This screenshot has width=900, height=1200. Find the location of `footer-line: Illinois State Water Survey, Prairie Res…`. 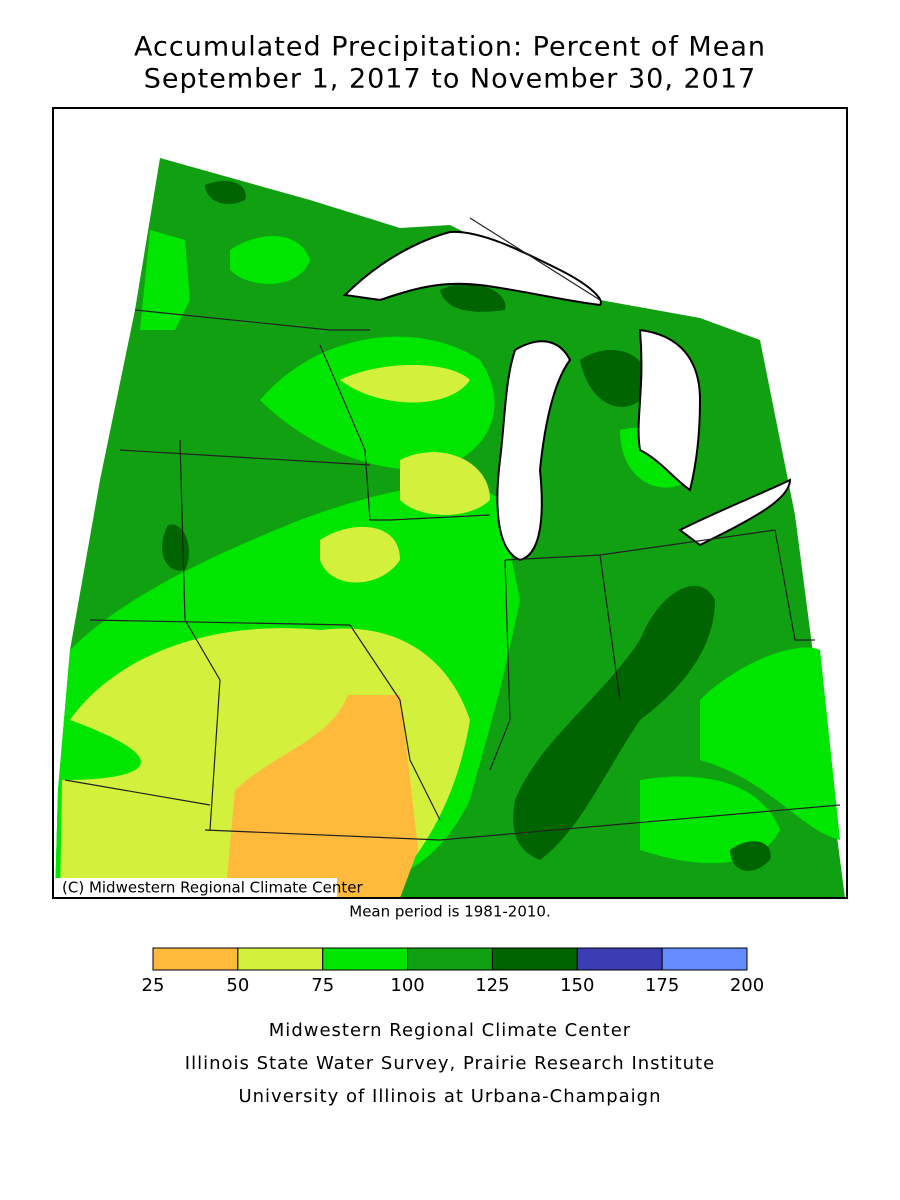

footer-line: Illinois State Water Survey, Prairie Res… is located at coordinates (450, 1063).